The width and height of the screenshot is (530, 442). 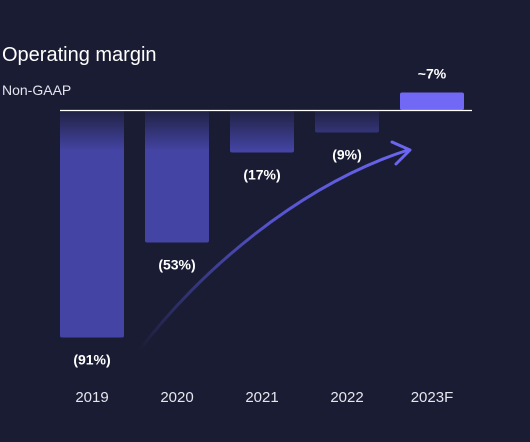 What do you see at coordinates (176, 397) in the screenshot?
I see `tick-label-2020: 2020` at bounding box center [176, 397].